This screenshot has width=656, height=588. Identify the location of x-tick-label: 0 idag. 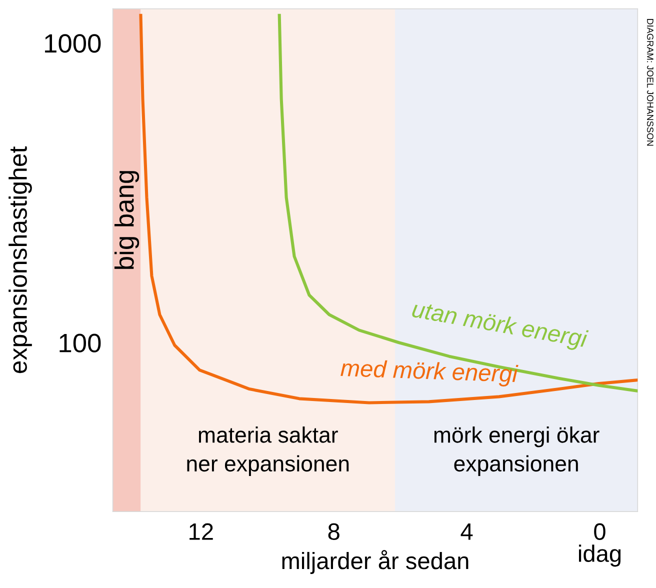
(600, 545).